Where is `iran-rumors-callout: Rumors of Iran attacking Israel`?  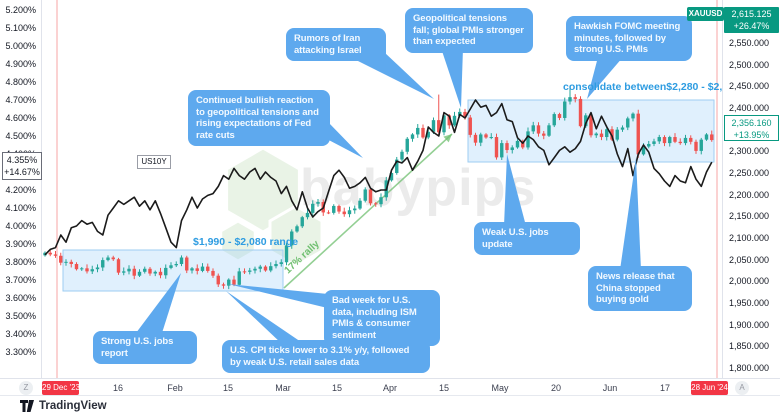
iran-rumors-callout: Rumors of Iran attacking Israel is located at coordinates (336, 45).